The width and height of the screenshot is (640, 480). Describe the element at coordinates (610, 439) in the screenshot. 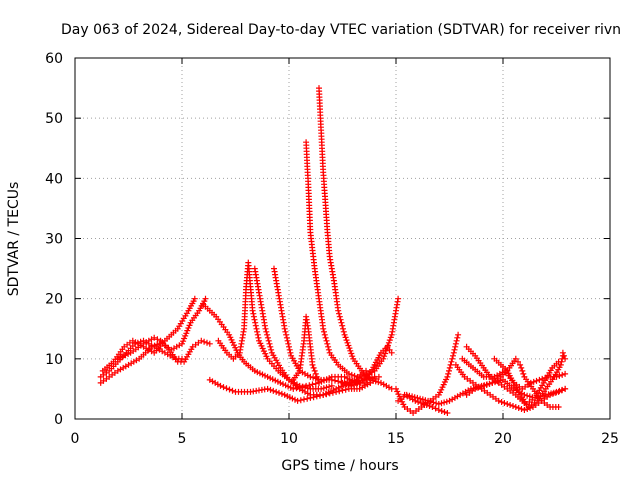

I see `x-tick-label: 25` at that location.